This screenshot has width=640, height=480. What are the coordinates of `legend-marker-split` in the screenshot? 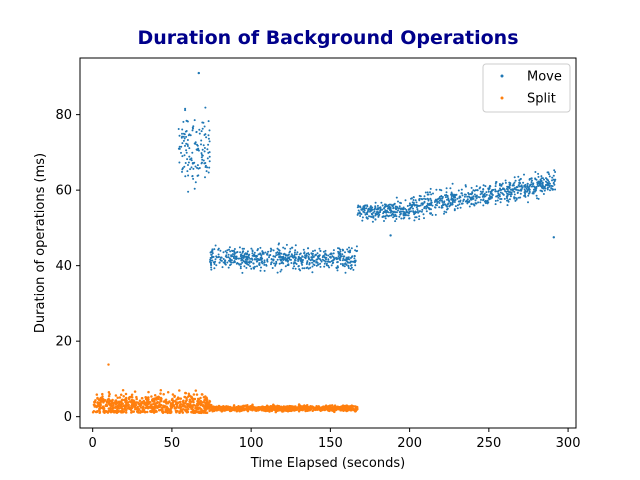 It's located at (502, 98).